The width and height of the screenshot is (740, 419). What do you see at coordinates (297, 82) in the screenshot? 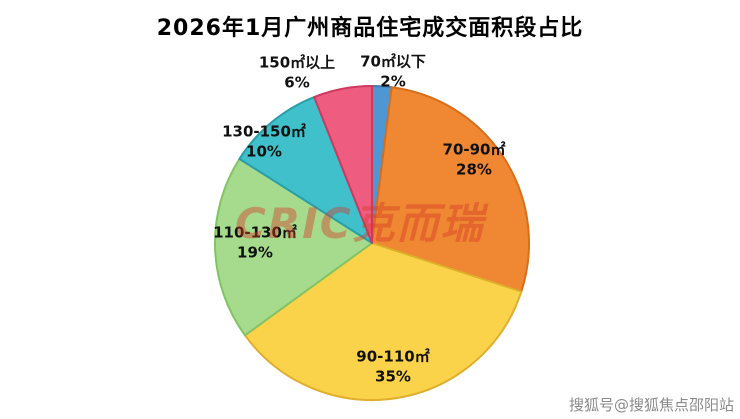
I see `slice-percent-text: 6%` at bounding box center [297, 82].